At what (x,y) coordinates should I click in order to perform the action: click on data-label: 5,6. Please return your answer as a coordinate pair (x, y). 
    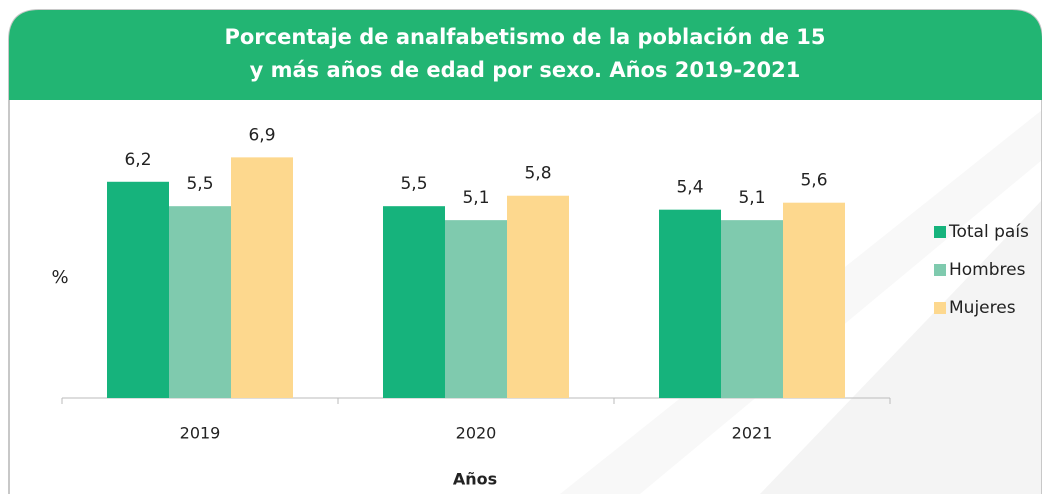
    Looking at the image, I should click on (813, 181).